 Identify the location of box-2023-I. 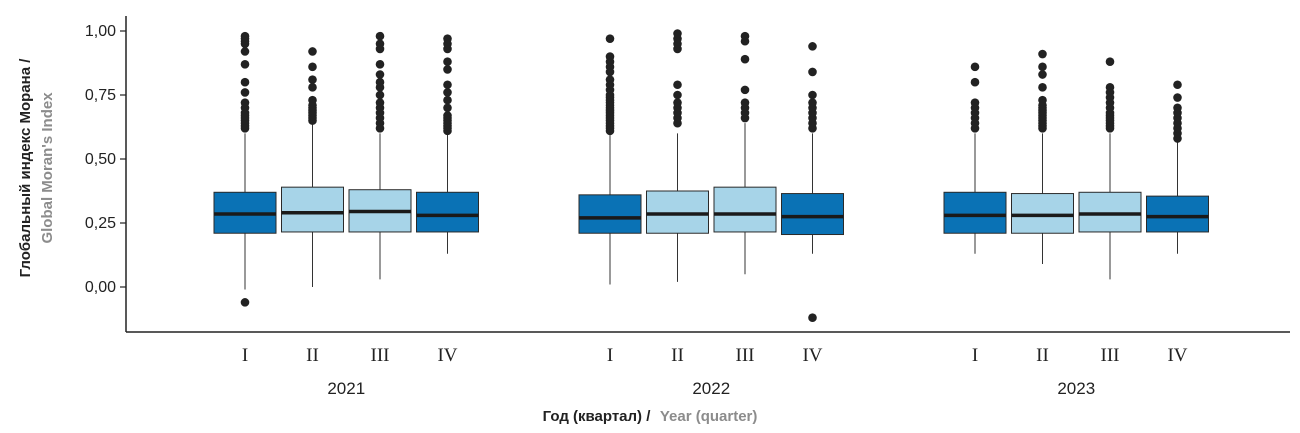
(975, 158).